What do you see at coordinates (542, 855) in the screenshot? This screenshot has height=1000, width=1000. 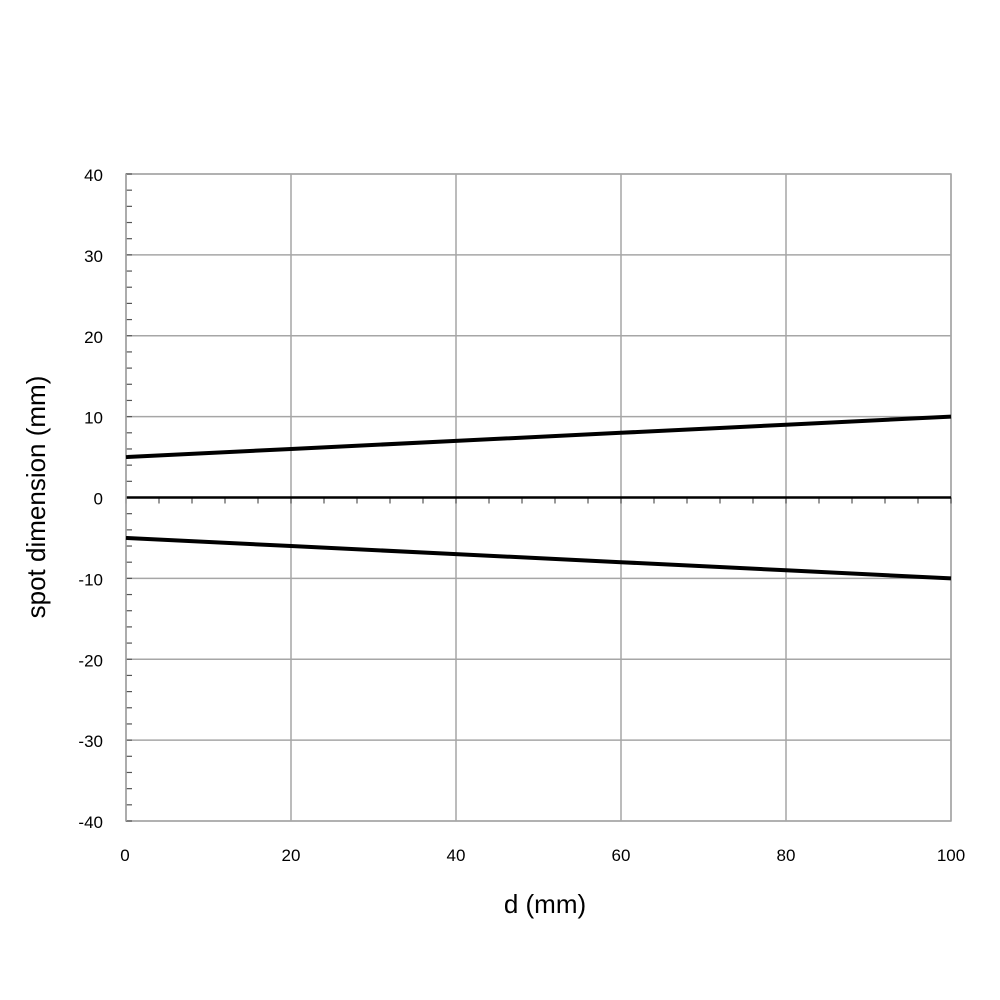 I see `x-tick-labels: 0 20 40 60 80 100` at bounding box center [542, 855].